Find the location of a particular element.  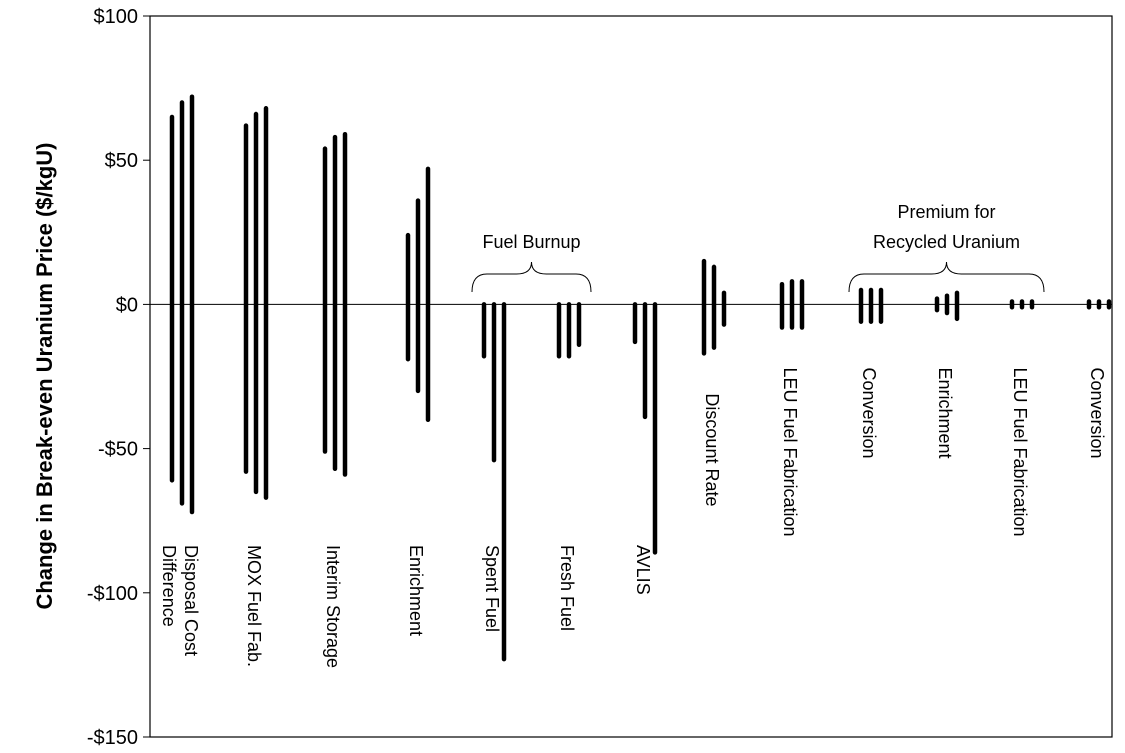

category-label: Spent Fuel is located at coordinates (492, 588).